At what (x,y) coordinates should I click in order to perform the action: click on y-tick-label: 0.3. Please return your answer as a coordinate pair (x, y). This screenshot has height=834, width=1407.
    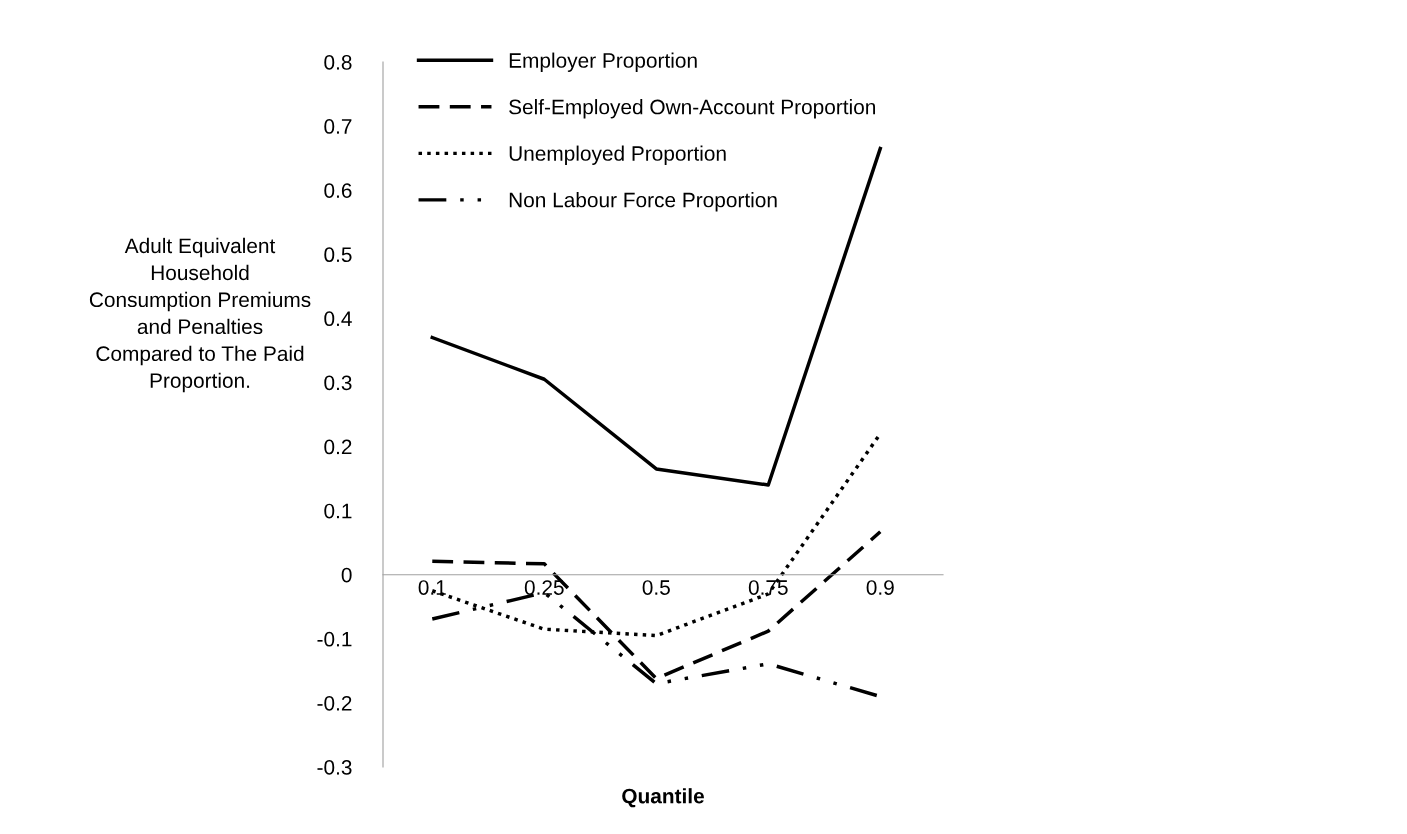
    Looking at the image, I should click on (338, 383).